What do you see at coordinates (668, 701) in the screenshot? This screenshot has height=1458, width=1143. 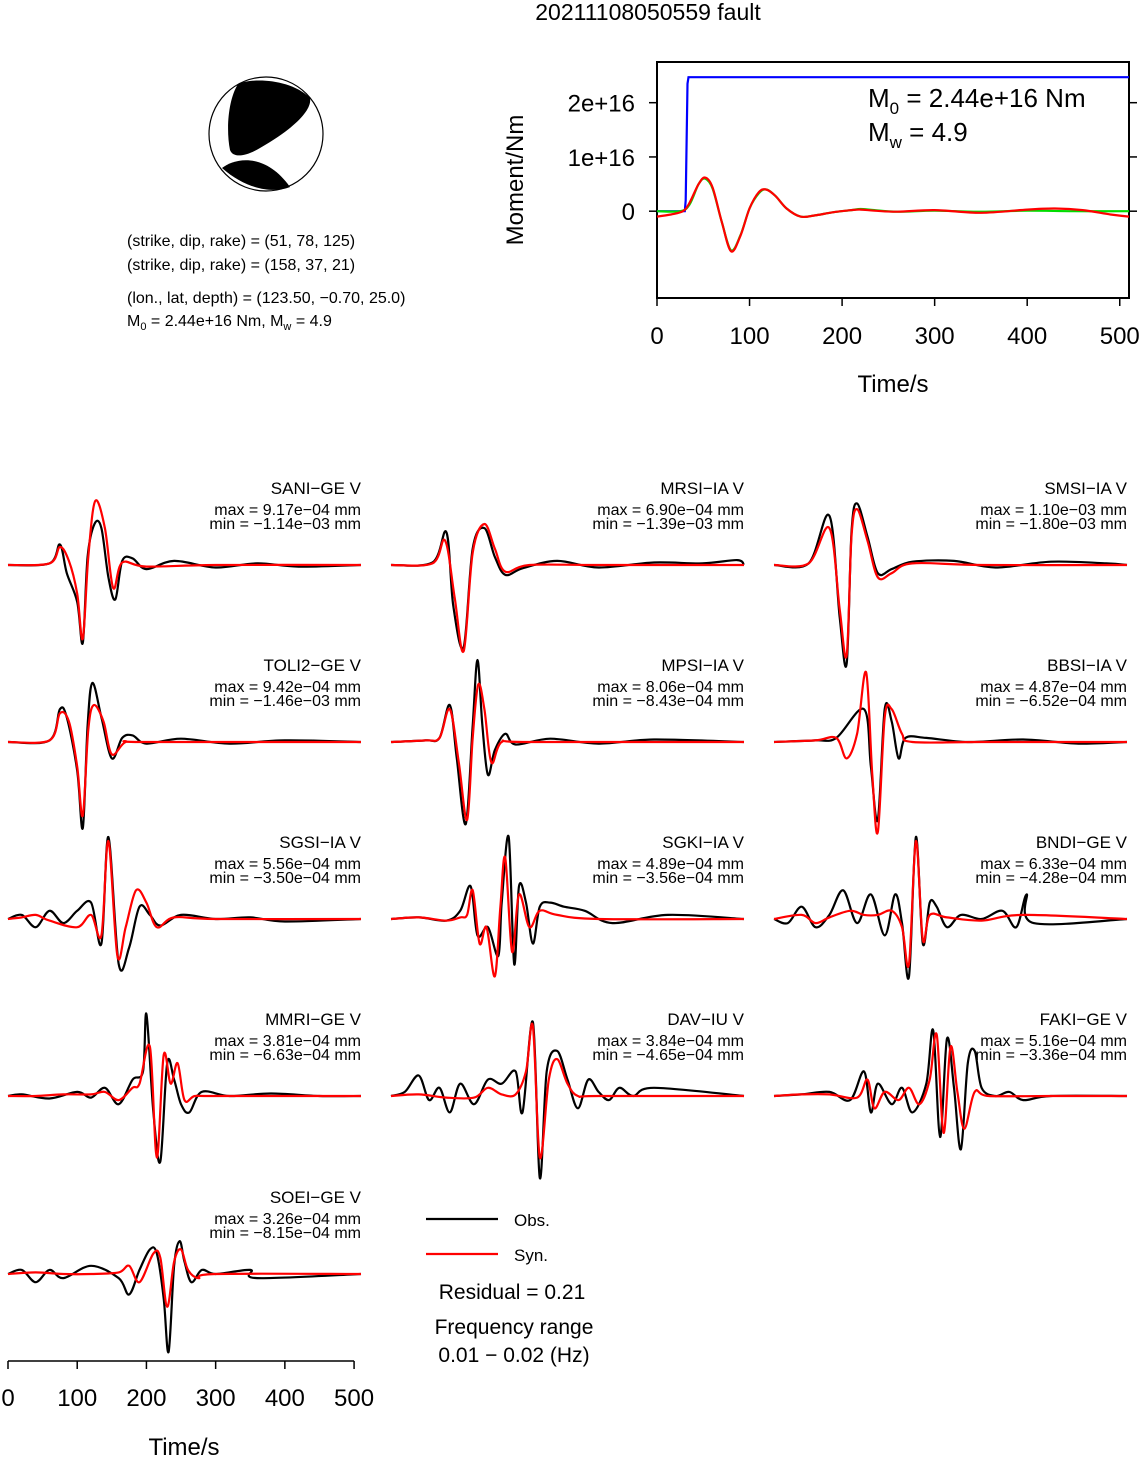 I see `station-min: min = −8.43e−04 mm` at bounding box center [668, 701].